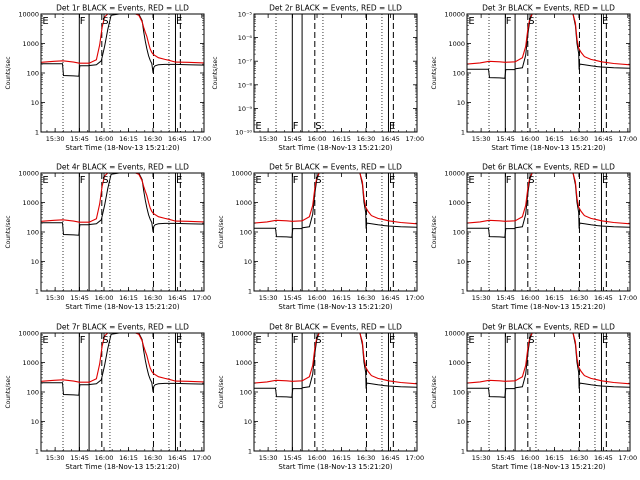 The height and width of the screenshot is (480, 640). I want to click on panel-title: Det 9r BLACK = Events, RED = LLD, so click(548, 327).